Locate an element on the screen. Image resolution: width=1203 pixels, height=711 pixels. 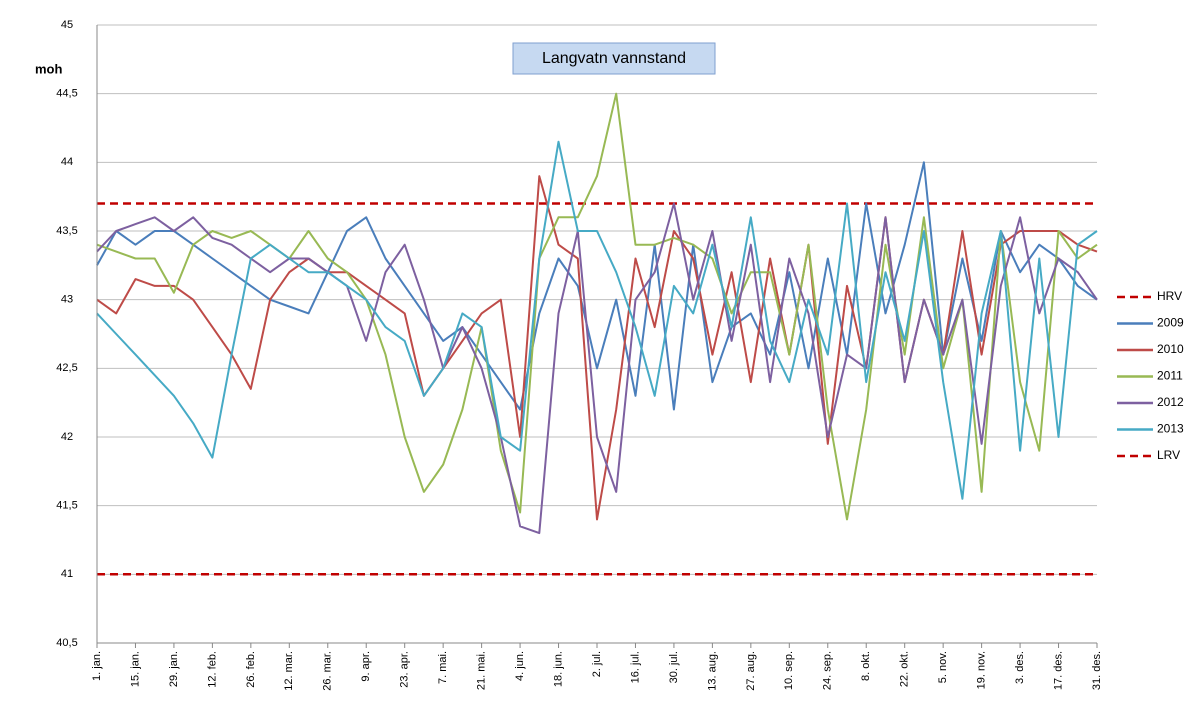
x-tick-label: 8. okt. is located at coordinates (866, 666).